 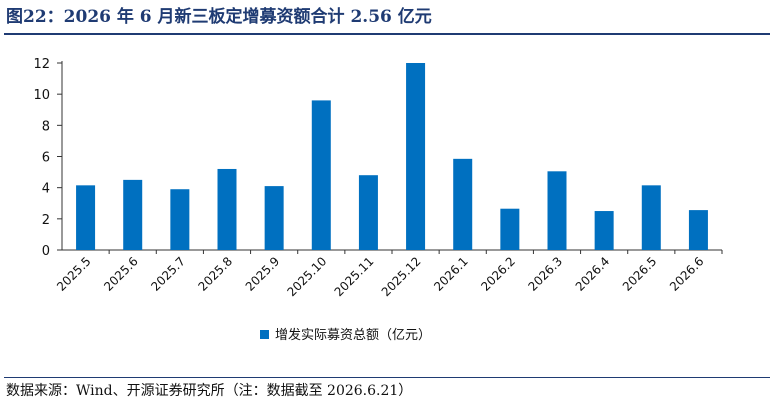 What do you see at coordinates (264, 334) in the screenshot?
I see `legend-swatch` at bounding box center [264, 334].